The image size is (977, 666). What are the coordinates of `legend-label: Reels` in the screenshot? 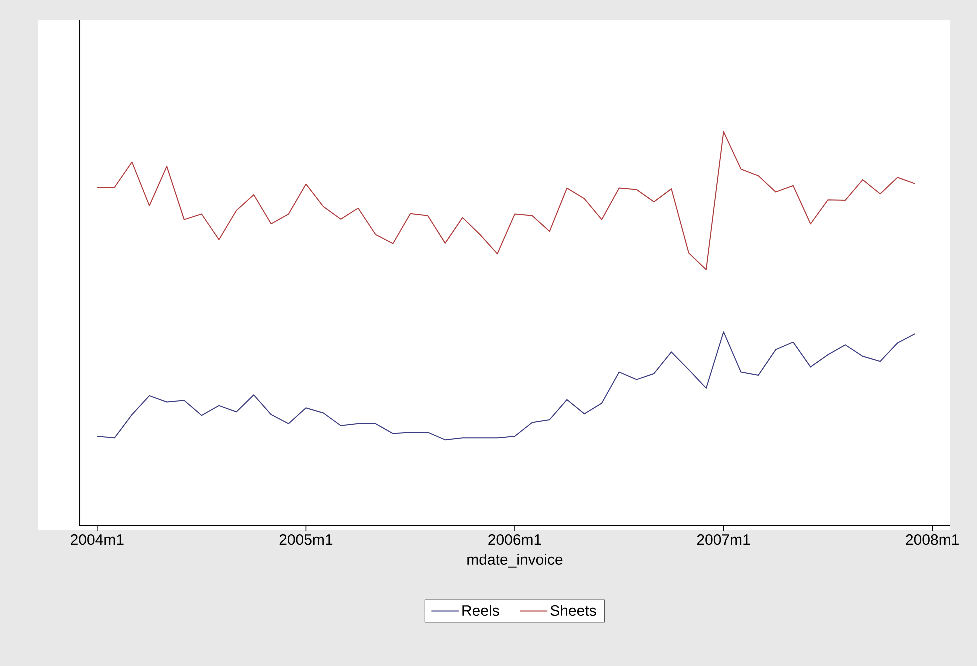 It's located at (481, 610).